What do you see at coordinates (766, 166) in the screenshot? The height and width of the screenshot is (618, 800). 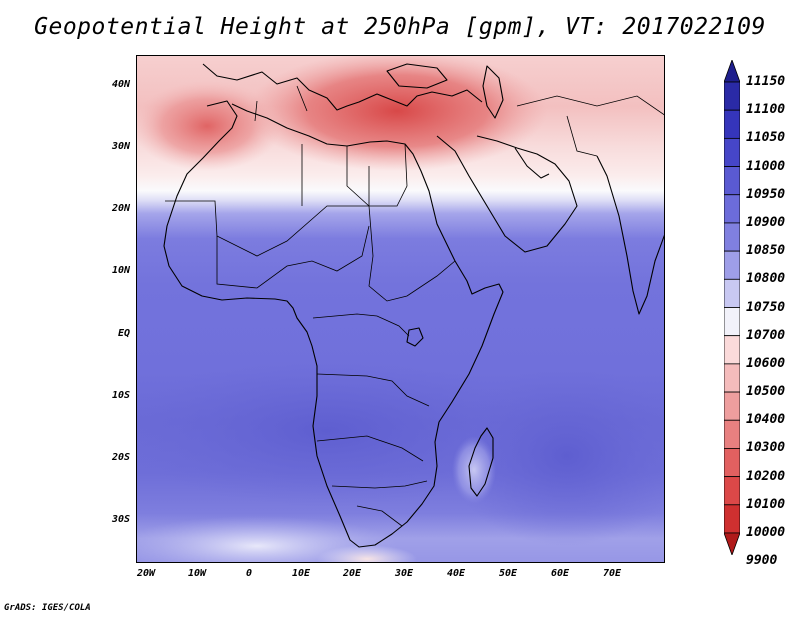 I see `colorbar-level-label: 11000` at bounding box center [766, 166].